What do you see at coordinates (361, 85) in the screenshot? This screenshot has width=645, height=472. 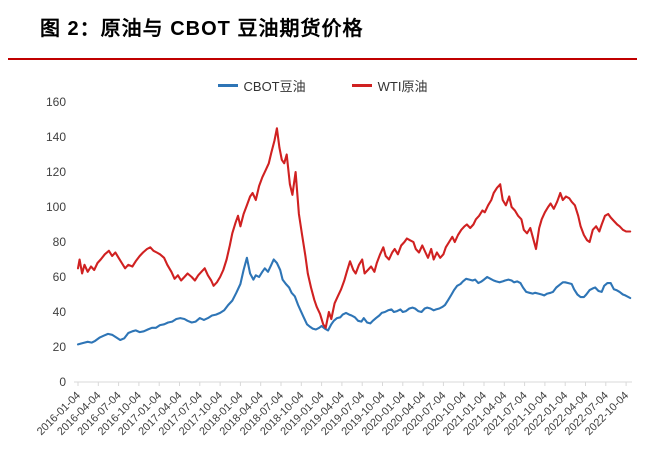 I see `wti-line-swatch-icon` at bounding box center [361, 85].